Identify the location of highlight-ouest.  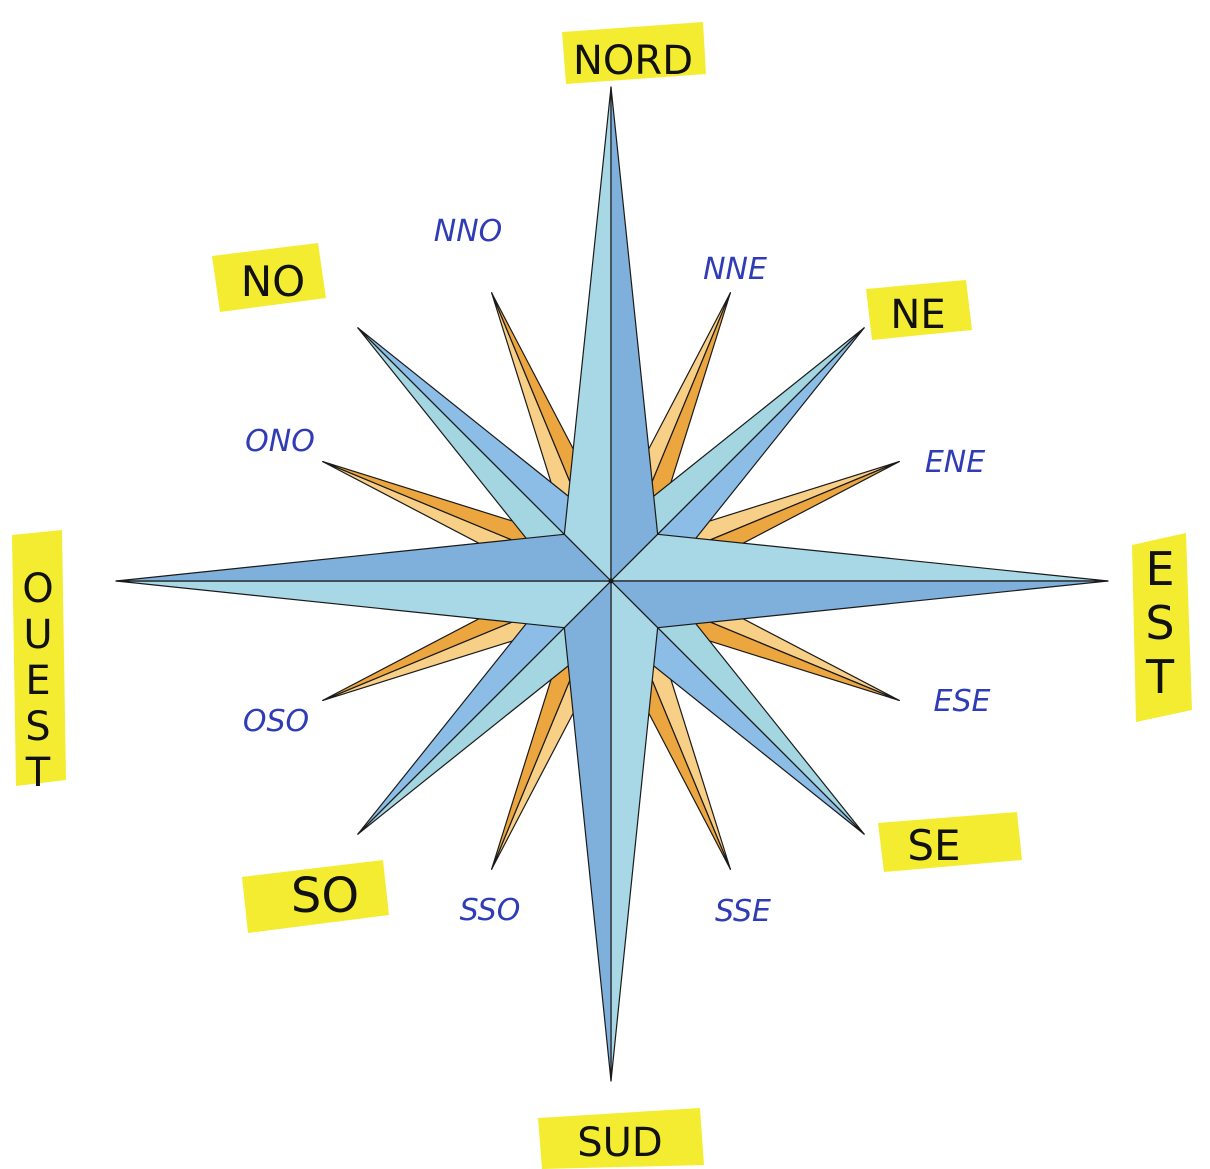
(39, 658).